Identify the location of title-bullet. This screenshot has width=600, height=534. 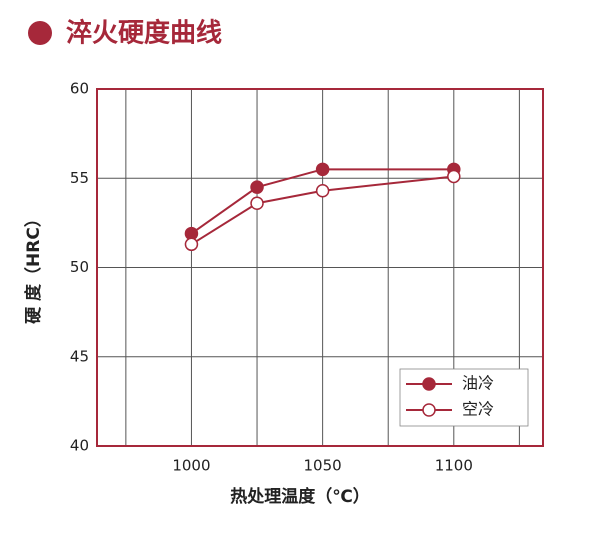
(40, 33).